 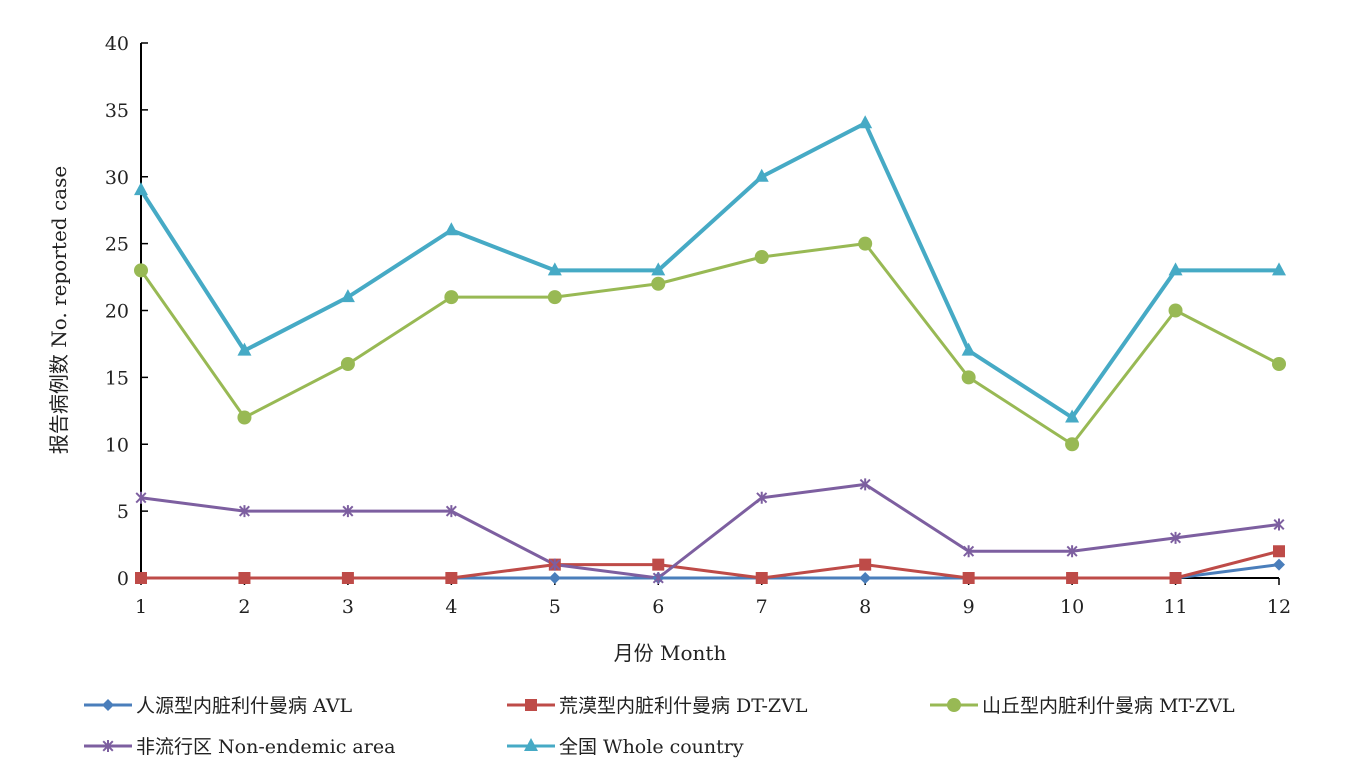 What do you see at coordinates (555, 607) in the screenshot?
I see `x-tick-label: 5` at bounding box center [555, 607].